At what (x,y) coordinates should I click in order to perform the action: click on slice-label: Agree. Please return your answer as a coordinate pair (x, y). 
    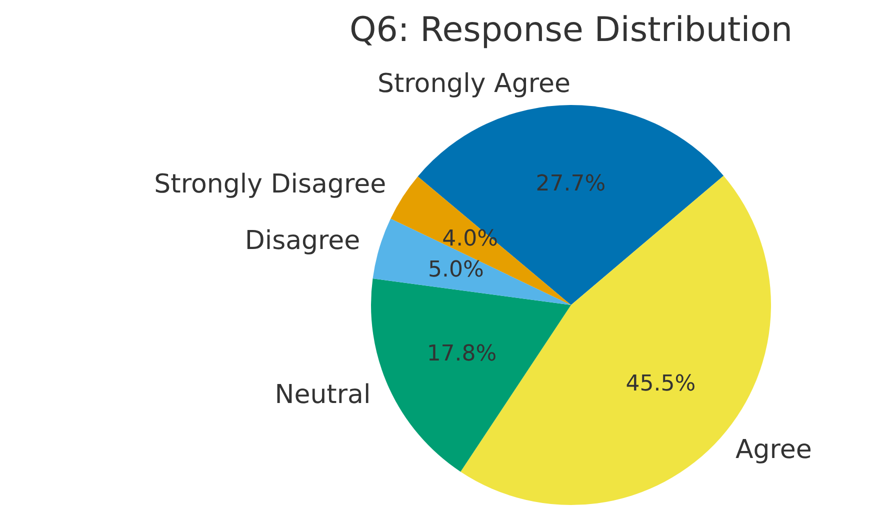
    Looking at the image, I should click on (773, 449).